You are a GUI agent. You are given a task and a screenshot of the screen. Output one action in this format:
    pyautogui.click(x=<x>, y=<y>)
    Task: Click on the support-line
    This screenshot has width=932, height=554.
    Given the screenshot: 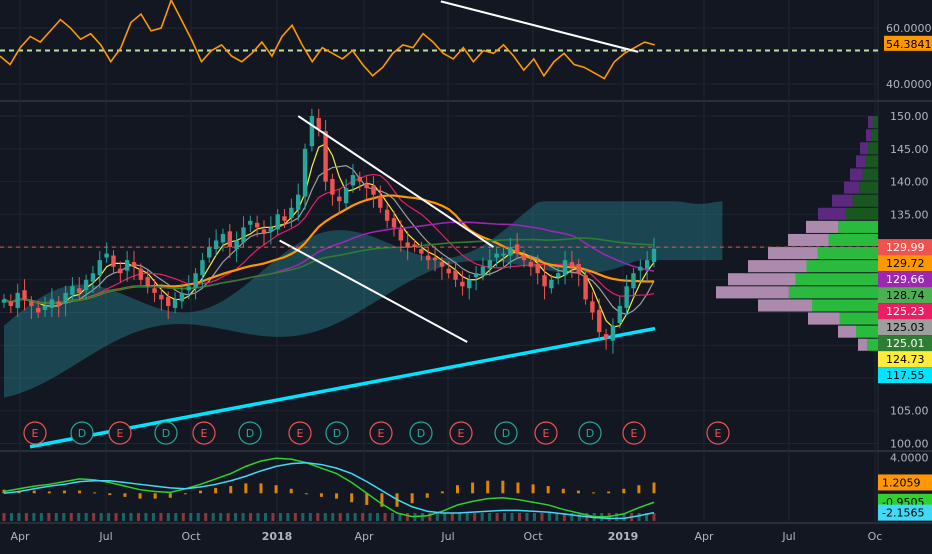 What is the action you would take?
    pyautogui.click(x=342, y=387)
    